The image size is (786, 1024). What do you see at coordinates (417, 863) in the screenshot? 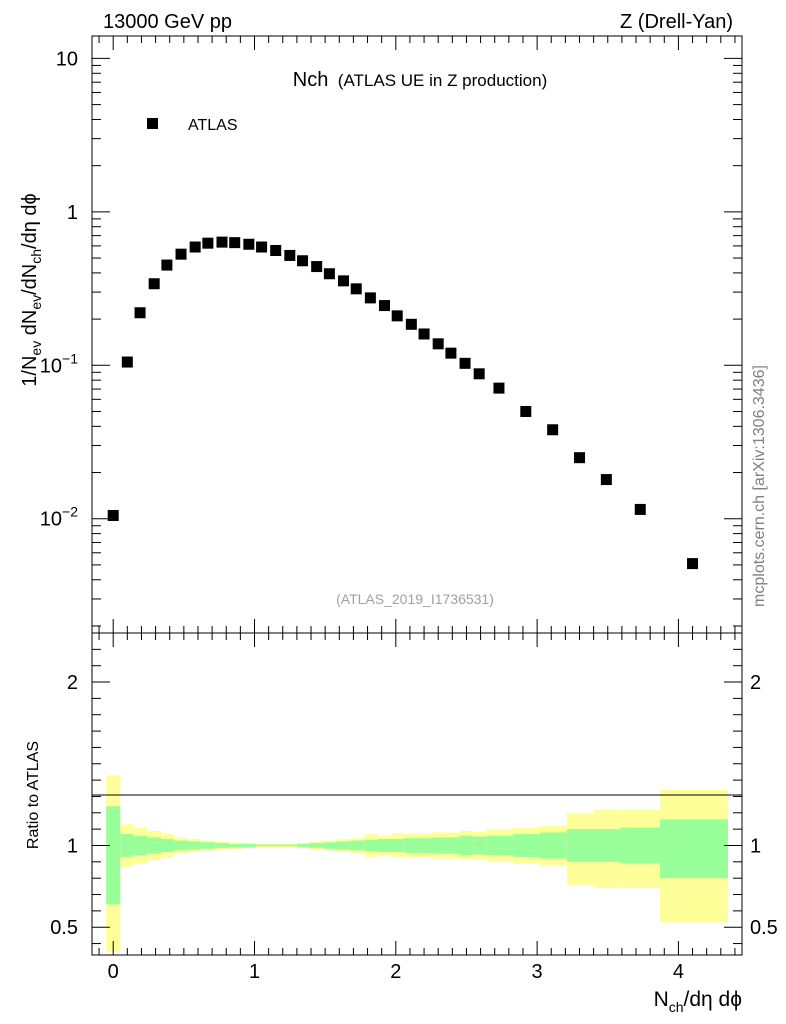
I see `ratio-uncertainty-bands` at bounding box center [417, 863].